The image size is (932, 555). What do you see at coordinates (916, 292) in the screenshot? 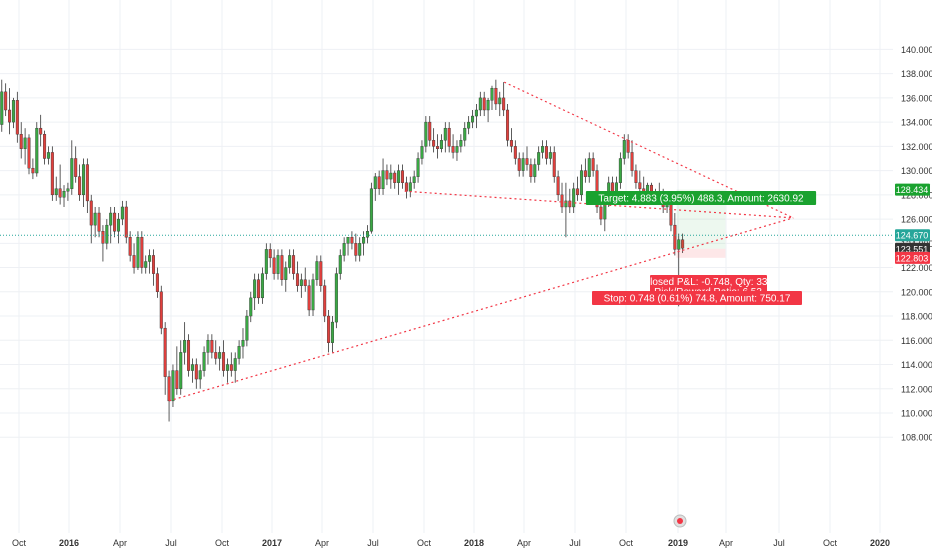
I see `y-tick-label: 120.000` at bounding box center [916, 292].